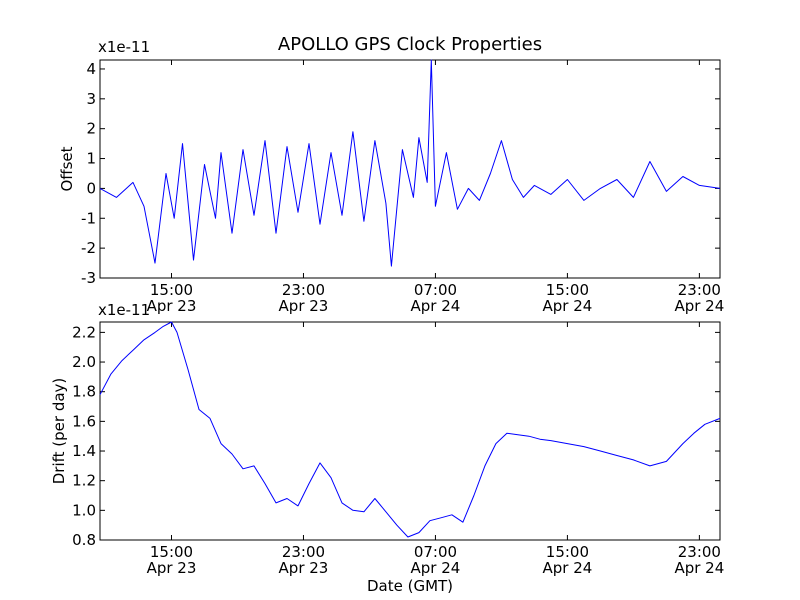 The image size is (800, 600). I want to click on offset-ytick-label-1: -2, so click(88, 248).